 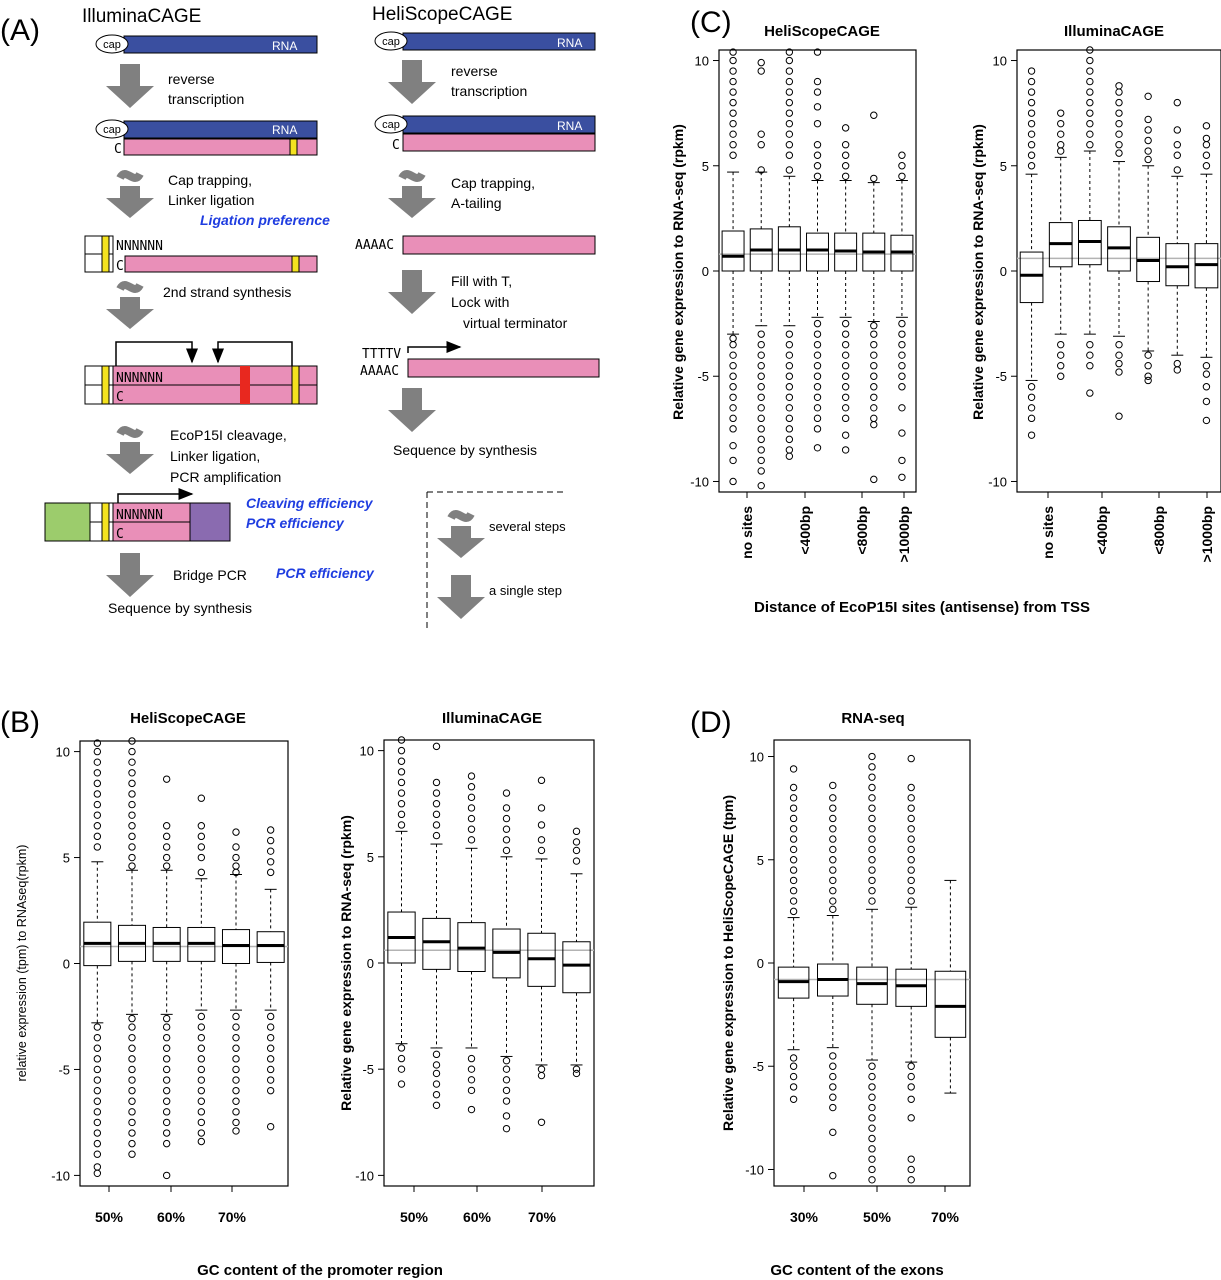 What do you see at coordinates (325, 573) in the screenshot?
I see `bias-note: PCR efficiency` at bounding box center [325, 573].